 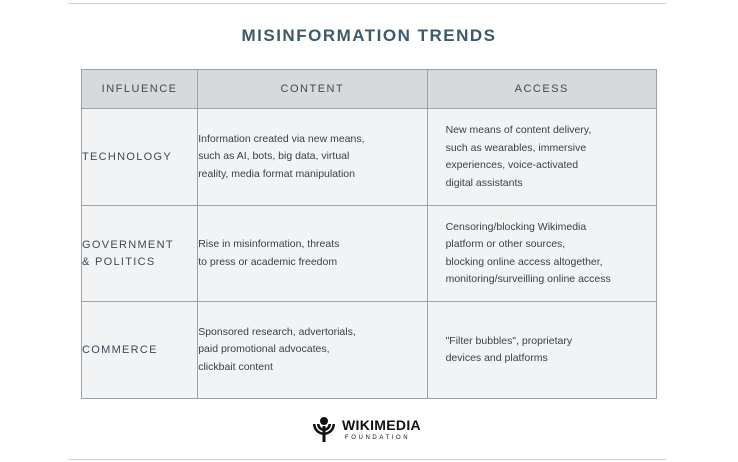 I want to click on bottom-divider, so click(x=367, y=459).